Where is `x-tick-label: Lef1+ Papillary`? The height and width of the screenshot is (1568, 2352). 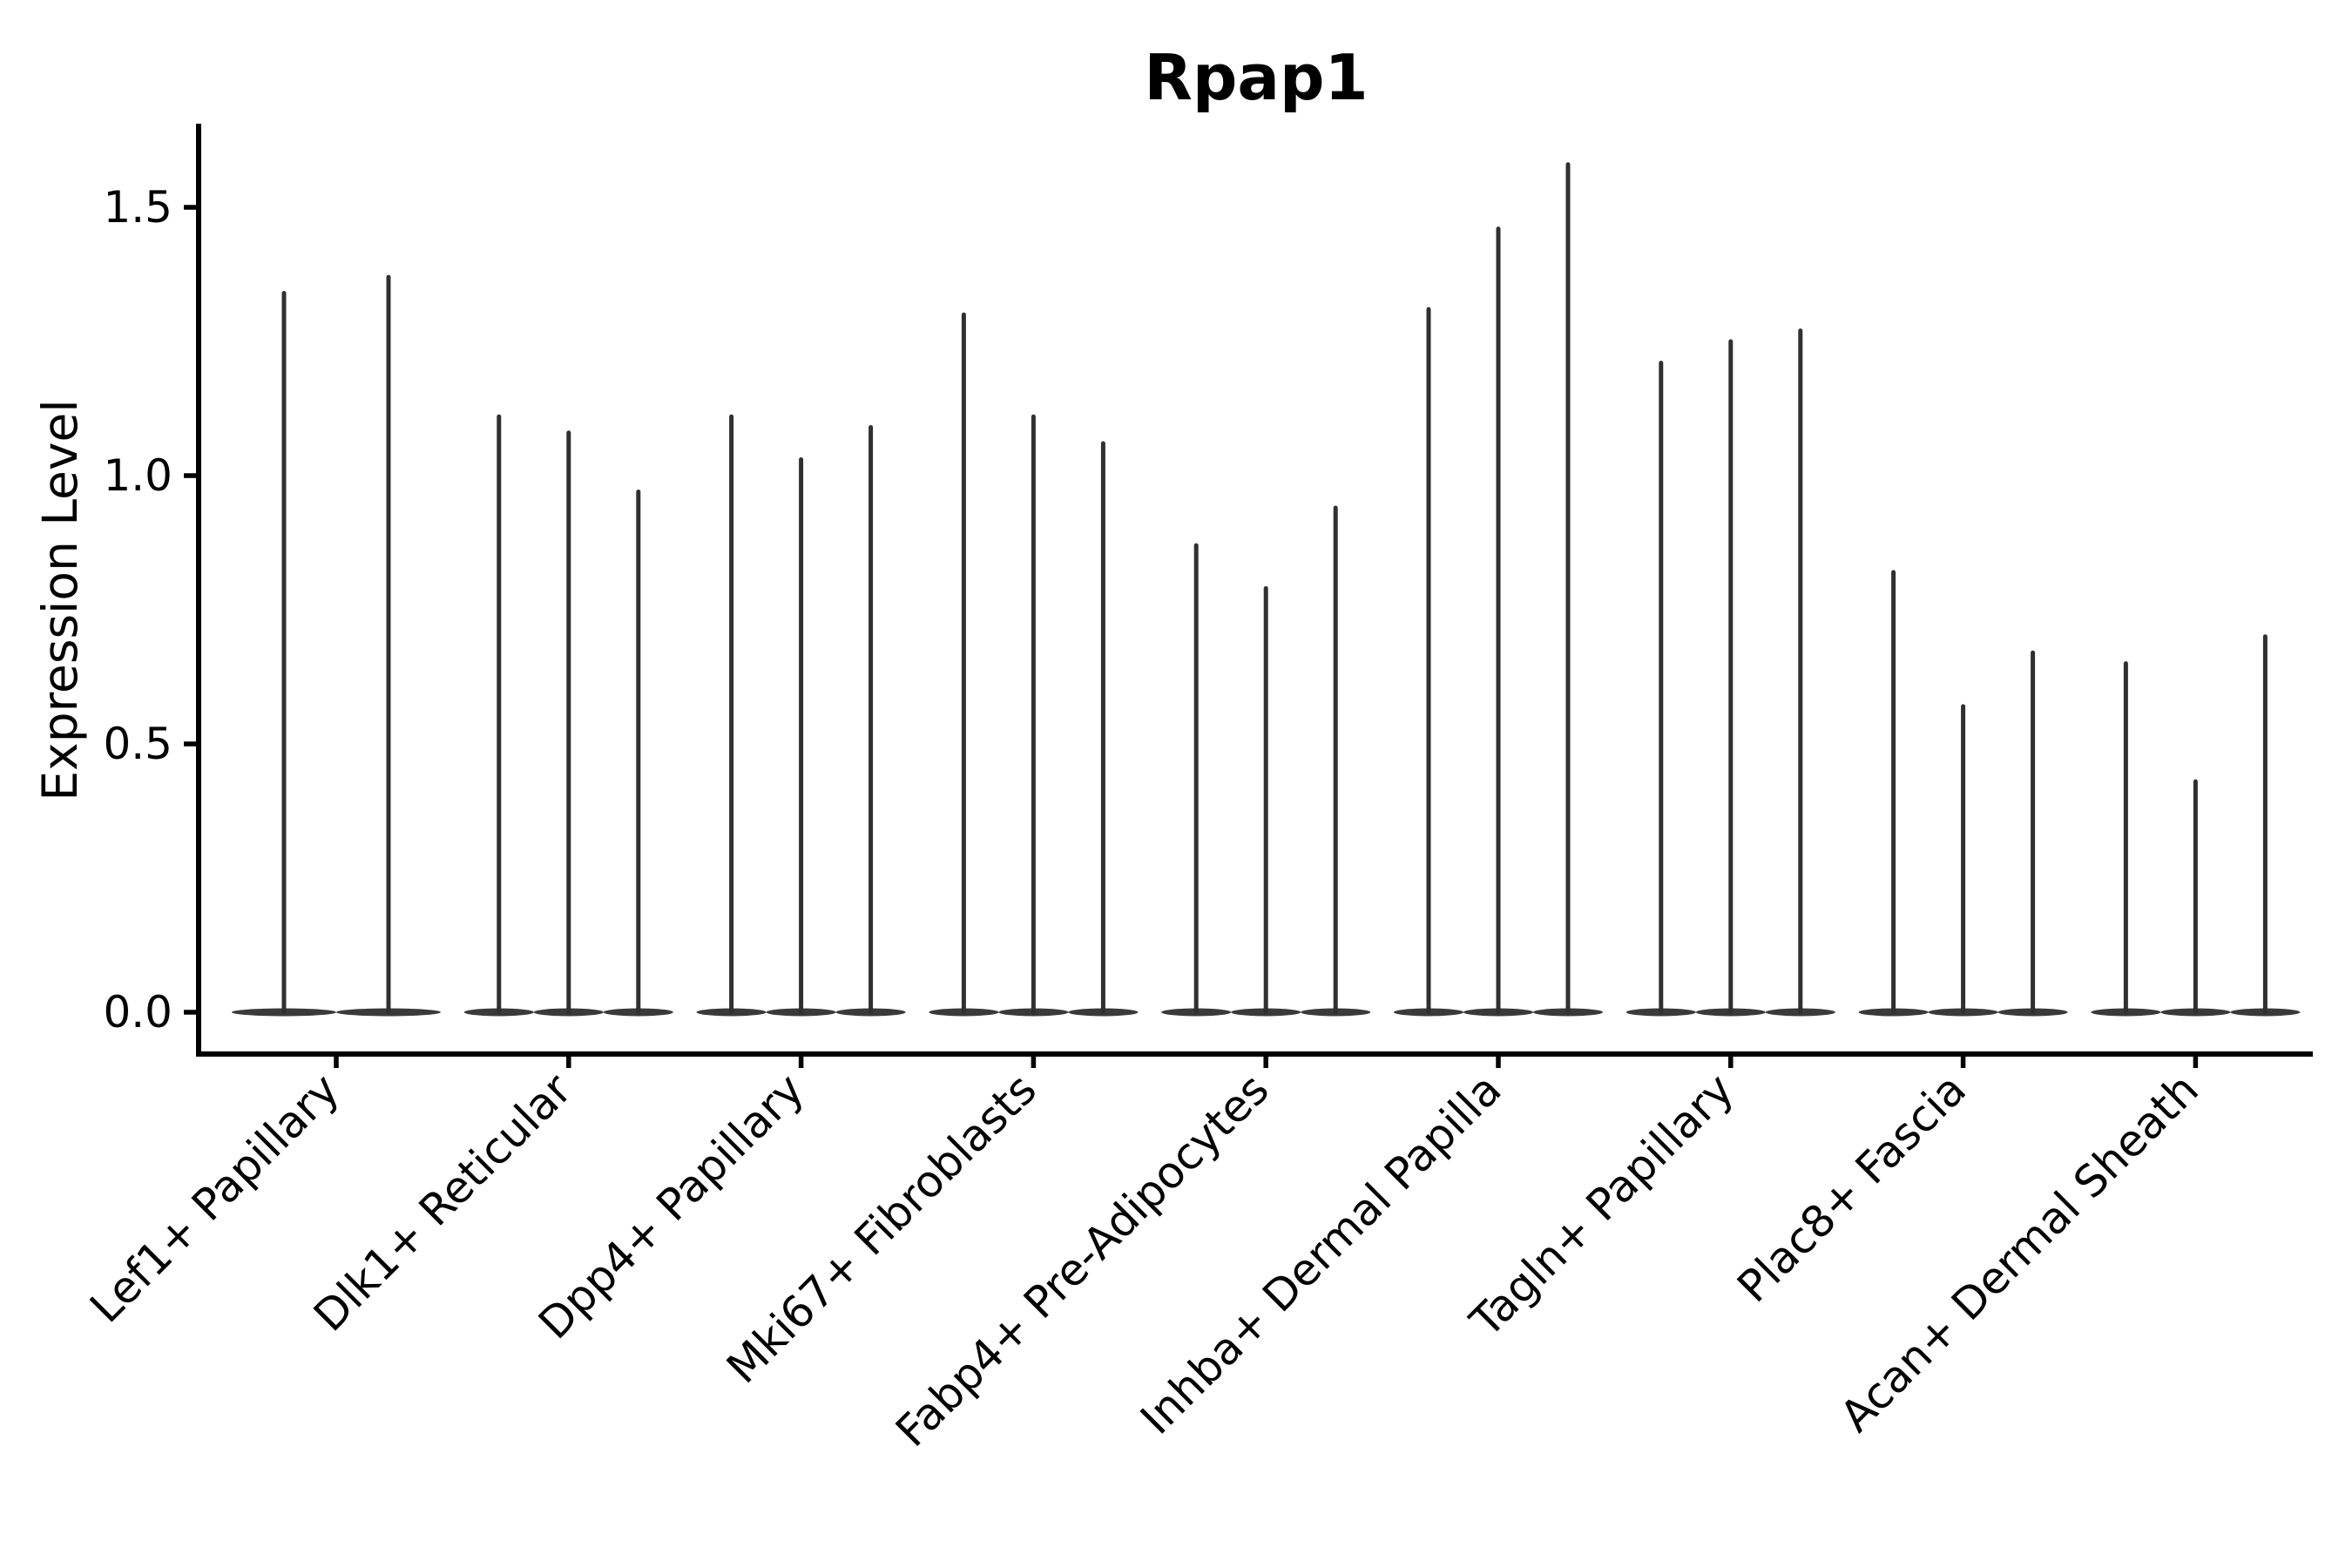
x-tick-label: Lef1+ Papillary is located at coordinates (214, 1198).